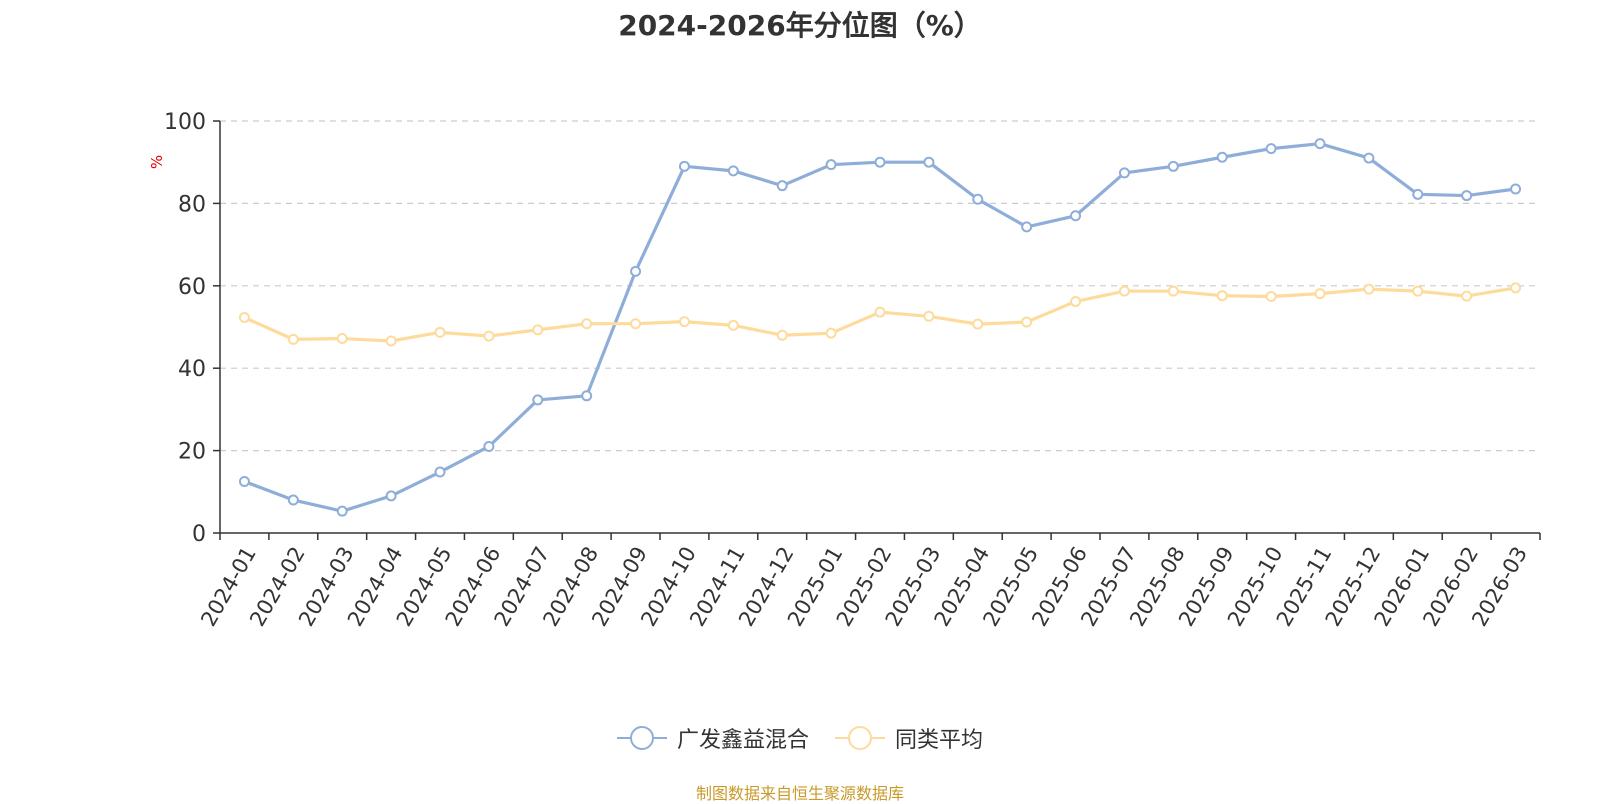 The height and width of the screenshot is (804, 1600). What do you see at coordinates (185, 122) in the screenshot?
I see `y-tick-label: 100` at bounding box center [185, 122].